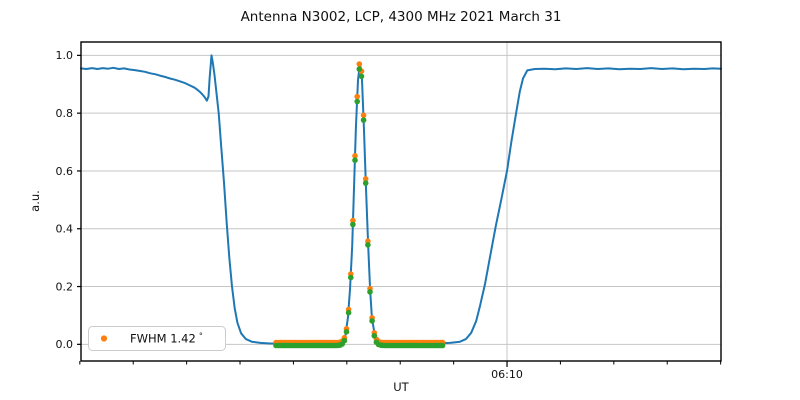  What do you see at coordinates (507, 374) in the screenshot?
I see `x-tick-label-0610: 06:10` at bounding box center [507, 374].